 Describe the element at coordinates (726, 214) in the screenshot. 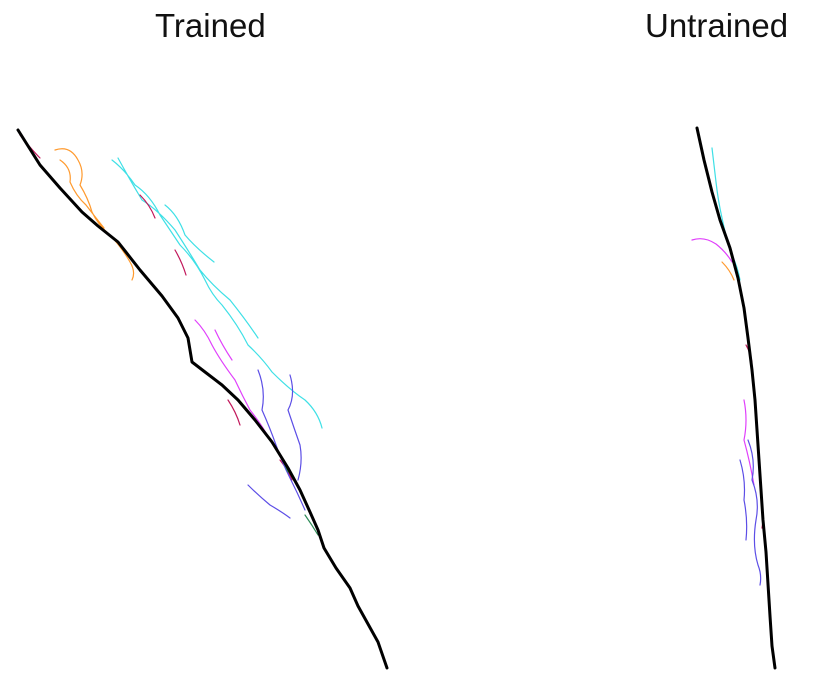

I see `untrained-trace-cyan` at that location.